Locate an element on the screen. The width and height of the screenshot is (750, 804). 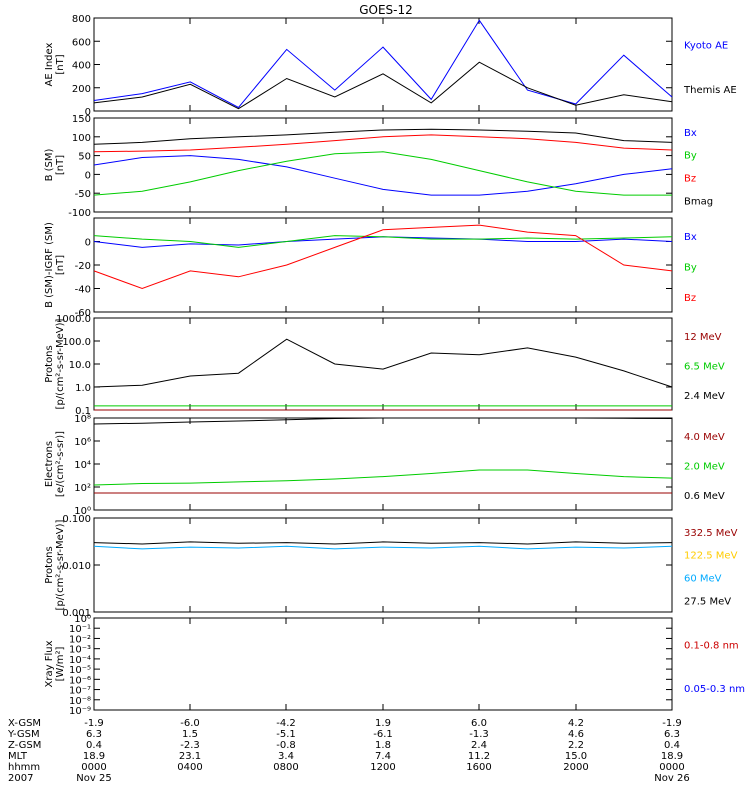
y-axis-label: B (SM) [nT] is located at coordinates (55, 164).